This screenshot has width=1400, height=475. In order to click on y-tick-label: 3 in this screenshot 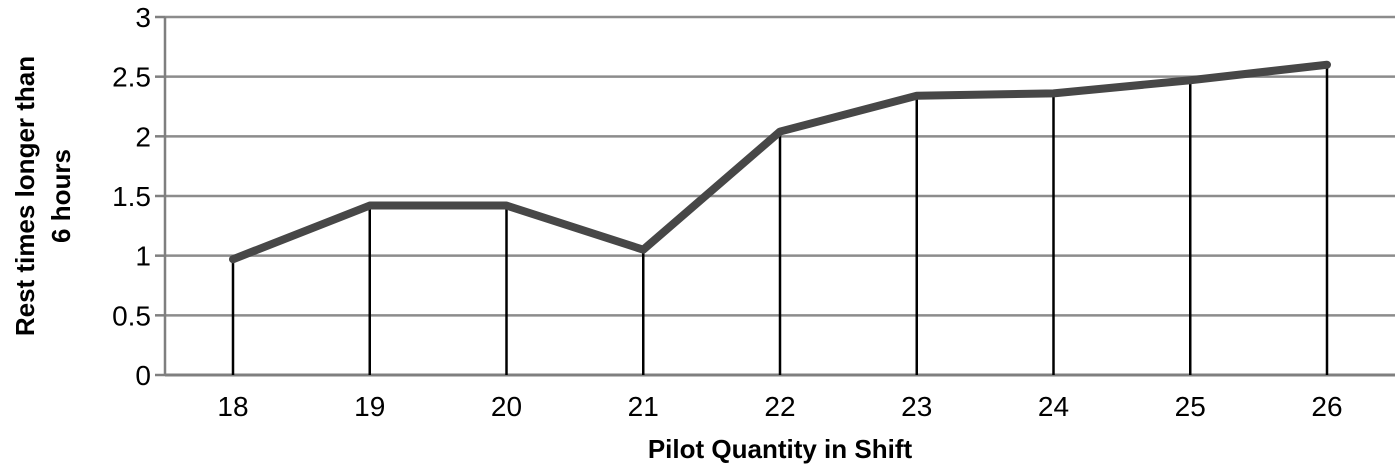, I will do `click(143, 17)`.